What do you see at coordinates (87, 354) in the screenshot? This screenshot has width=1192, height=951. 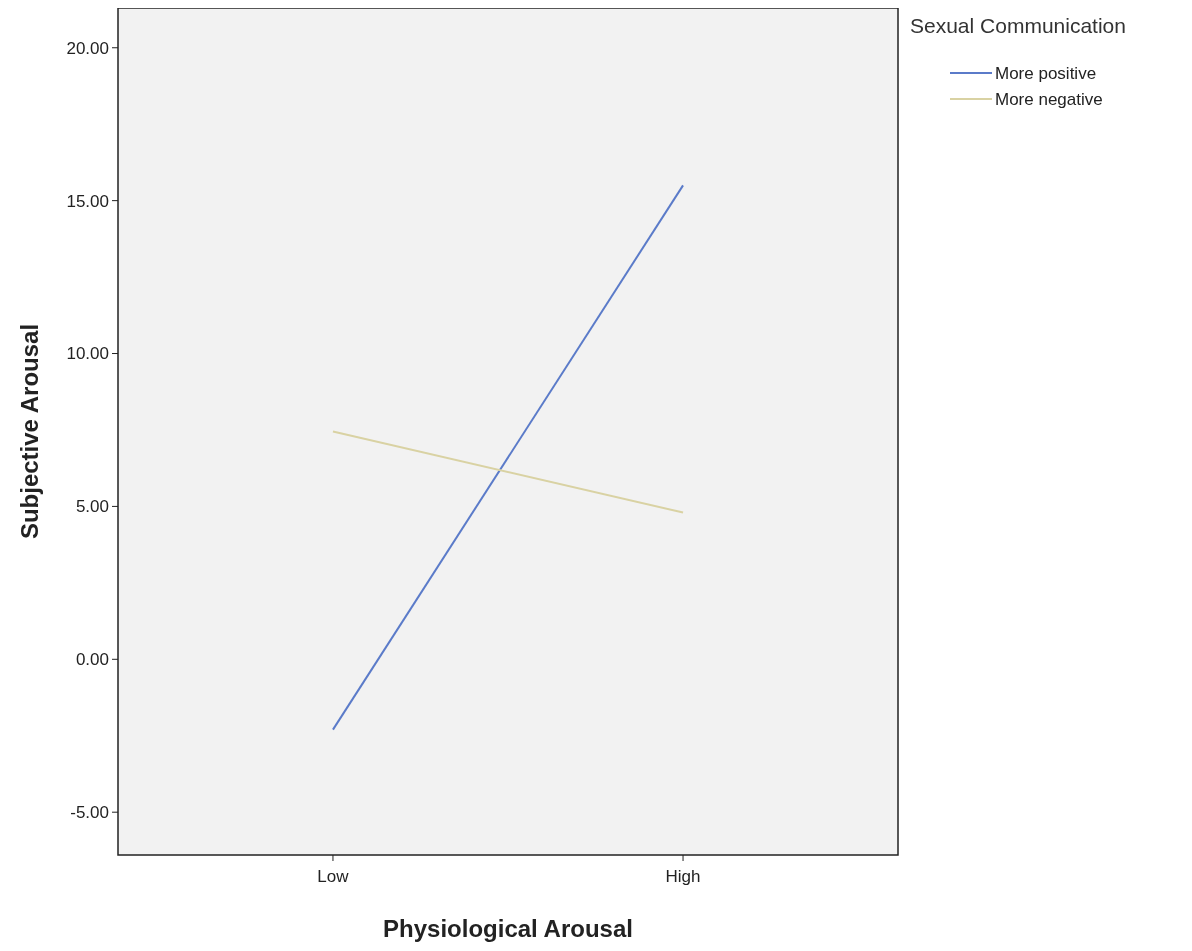 I see `y-tick-label: 10.00` at bounding box center [87, 354].